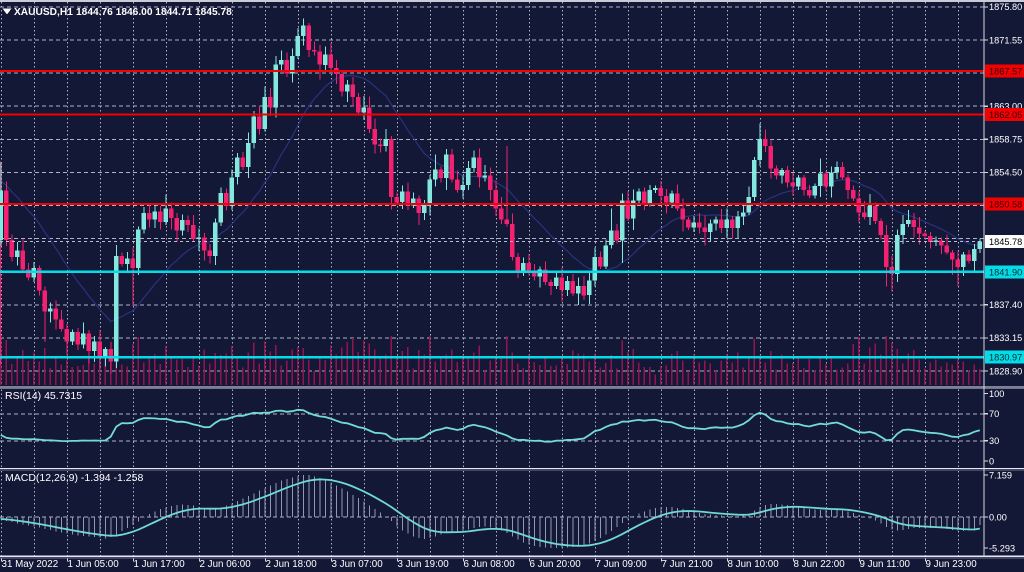 Image resolution: width=1024 pixels, height=572 pixels. Describe the element at coordinates (820, 564) in the screenshot. I see `svg-text: 8 Jun 22:00` at that location.